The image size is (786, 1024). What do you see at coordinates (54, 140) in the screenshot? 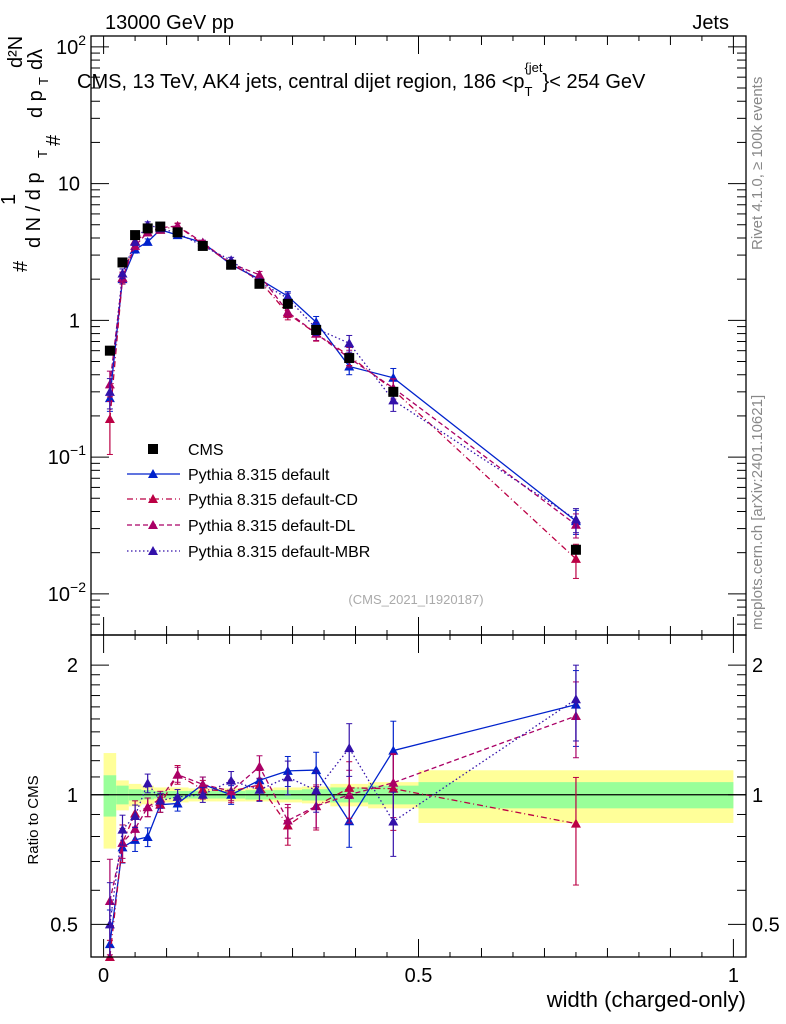
I see `ylabel-hash-2: #` at bounding box center [54, 140].